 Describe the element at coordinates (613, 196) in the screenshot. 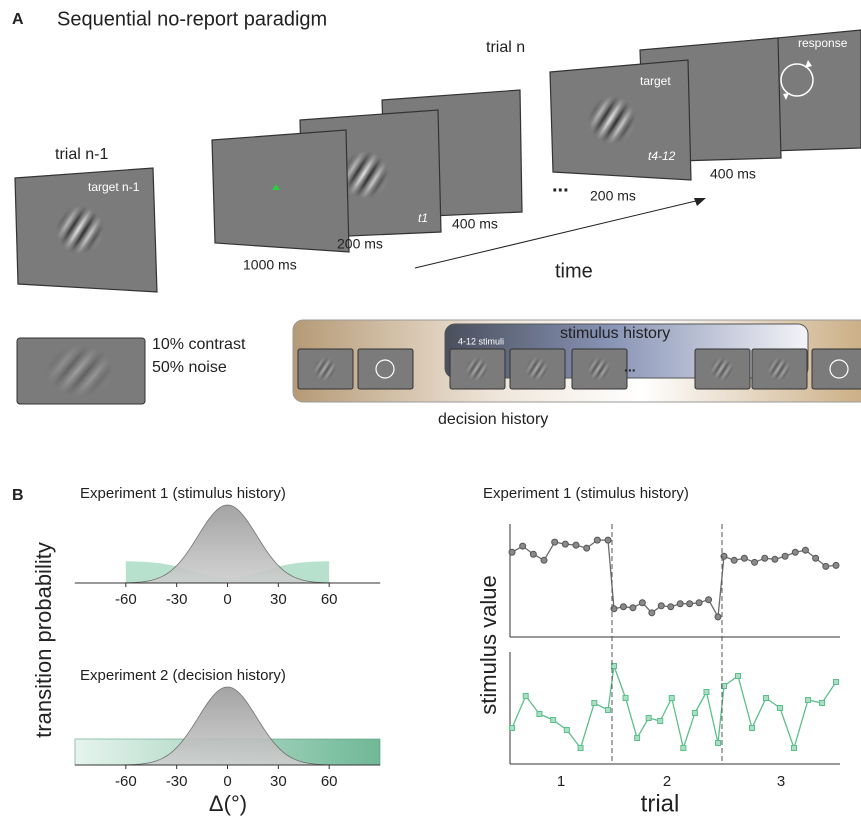

I see `duration: 200 ms` at that location.